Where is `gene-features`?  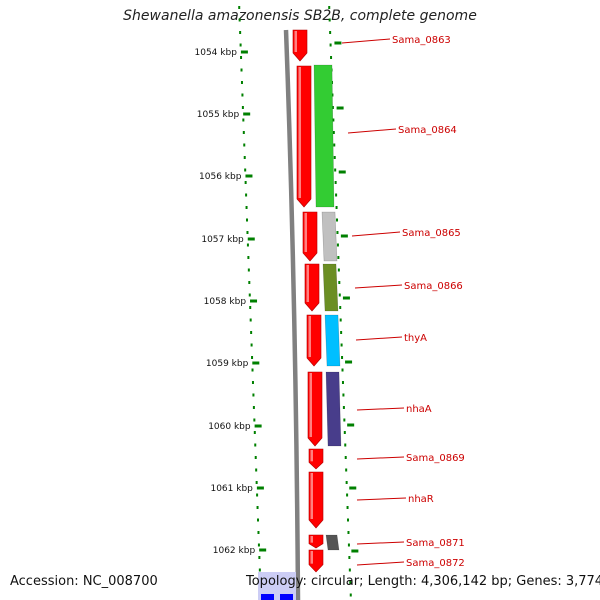 gene-features is located at coordinates (327, 307).